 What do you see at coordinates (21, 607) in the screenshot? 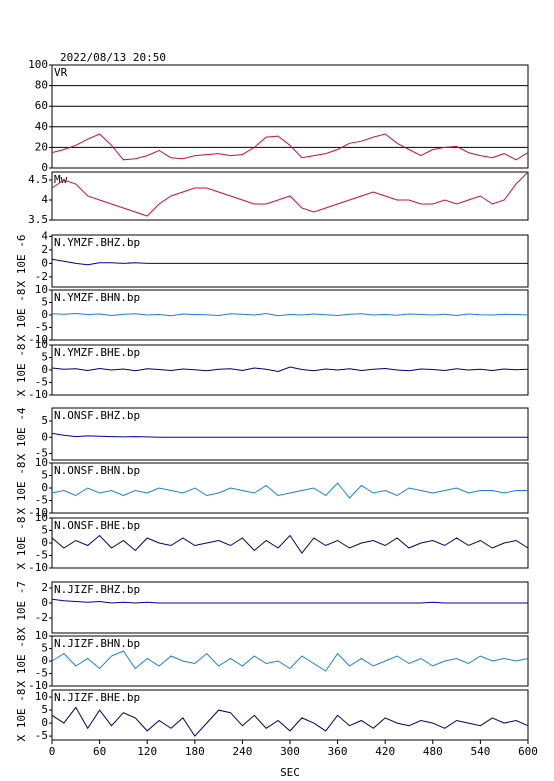
I see `y-axis-label: X 10E -7` at bounding box center [21, 607].